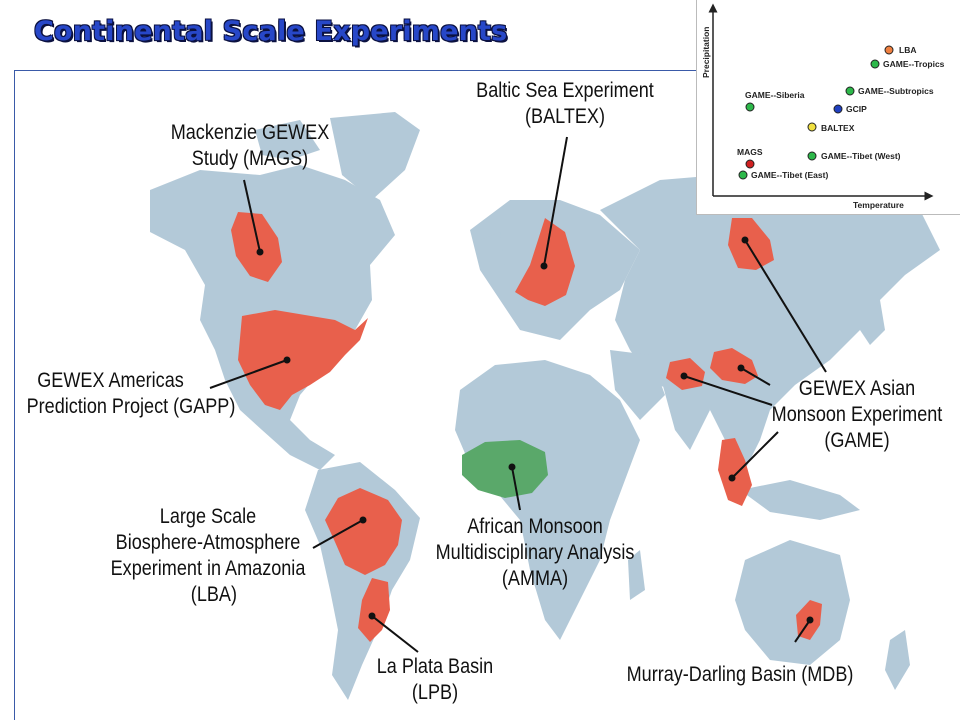  I want to click on arctic-islands, so click(287, 140).